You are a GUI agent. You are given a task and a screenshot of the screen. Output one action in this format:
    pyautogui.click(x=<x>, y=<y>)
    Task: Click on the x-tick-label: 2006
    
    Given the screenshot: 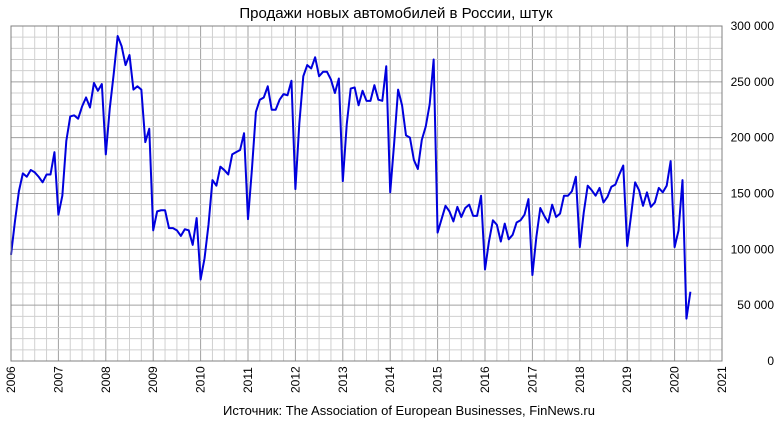 What is the action you would take?
    pyautogui.click(x=11, y=379)
    